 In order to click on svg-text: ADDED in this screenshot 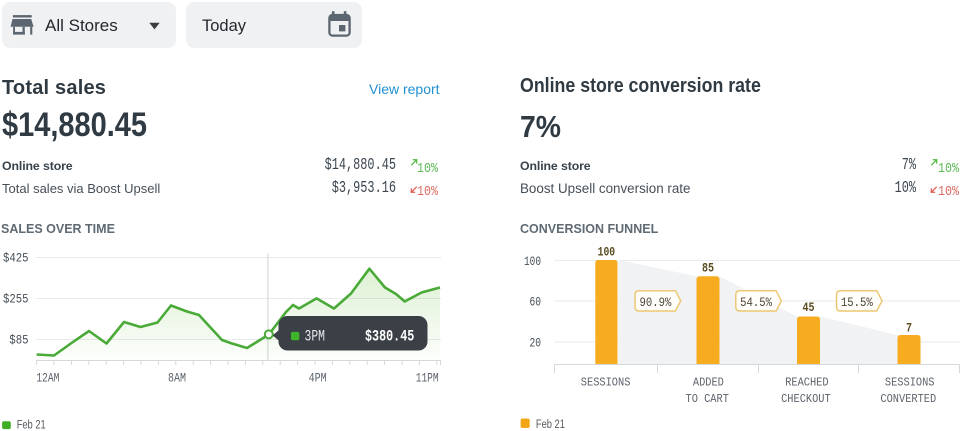, I will do `click(708, 383)`.